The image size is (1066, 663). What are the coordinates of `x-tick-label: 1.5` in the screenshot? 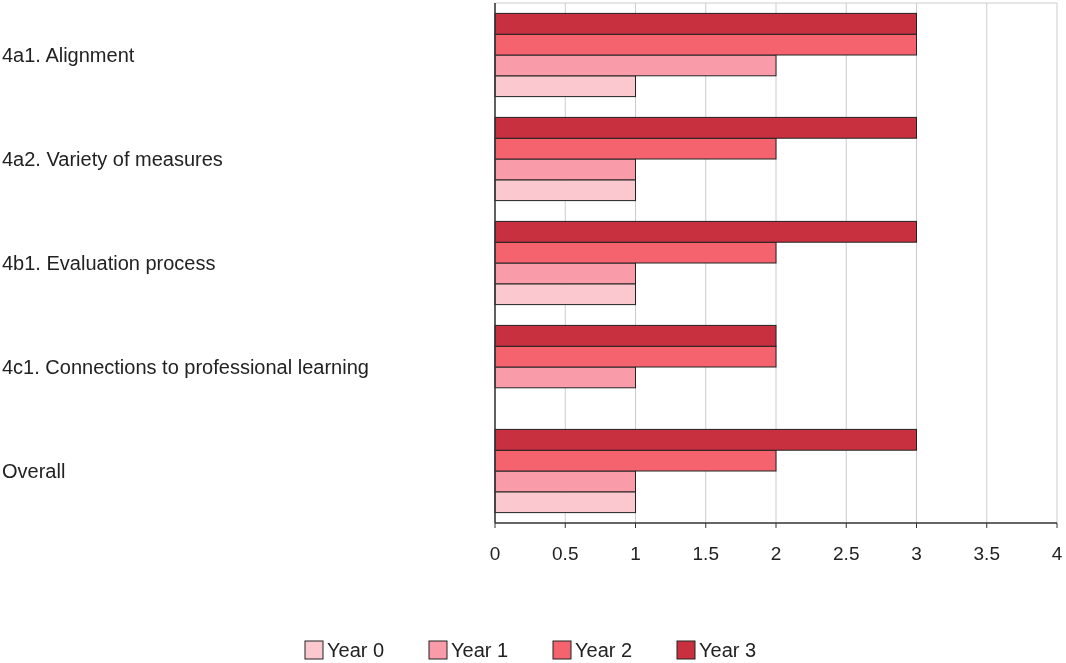 It's located at (705, 553).